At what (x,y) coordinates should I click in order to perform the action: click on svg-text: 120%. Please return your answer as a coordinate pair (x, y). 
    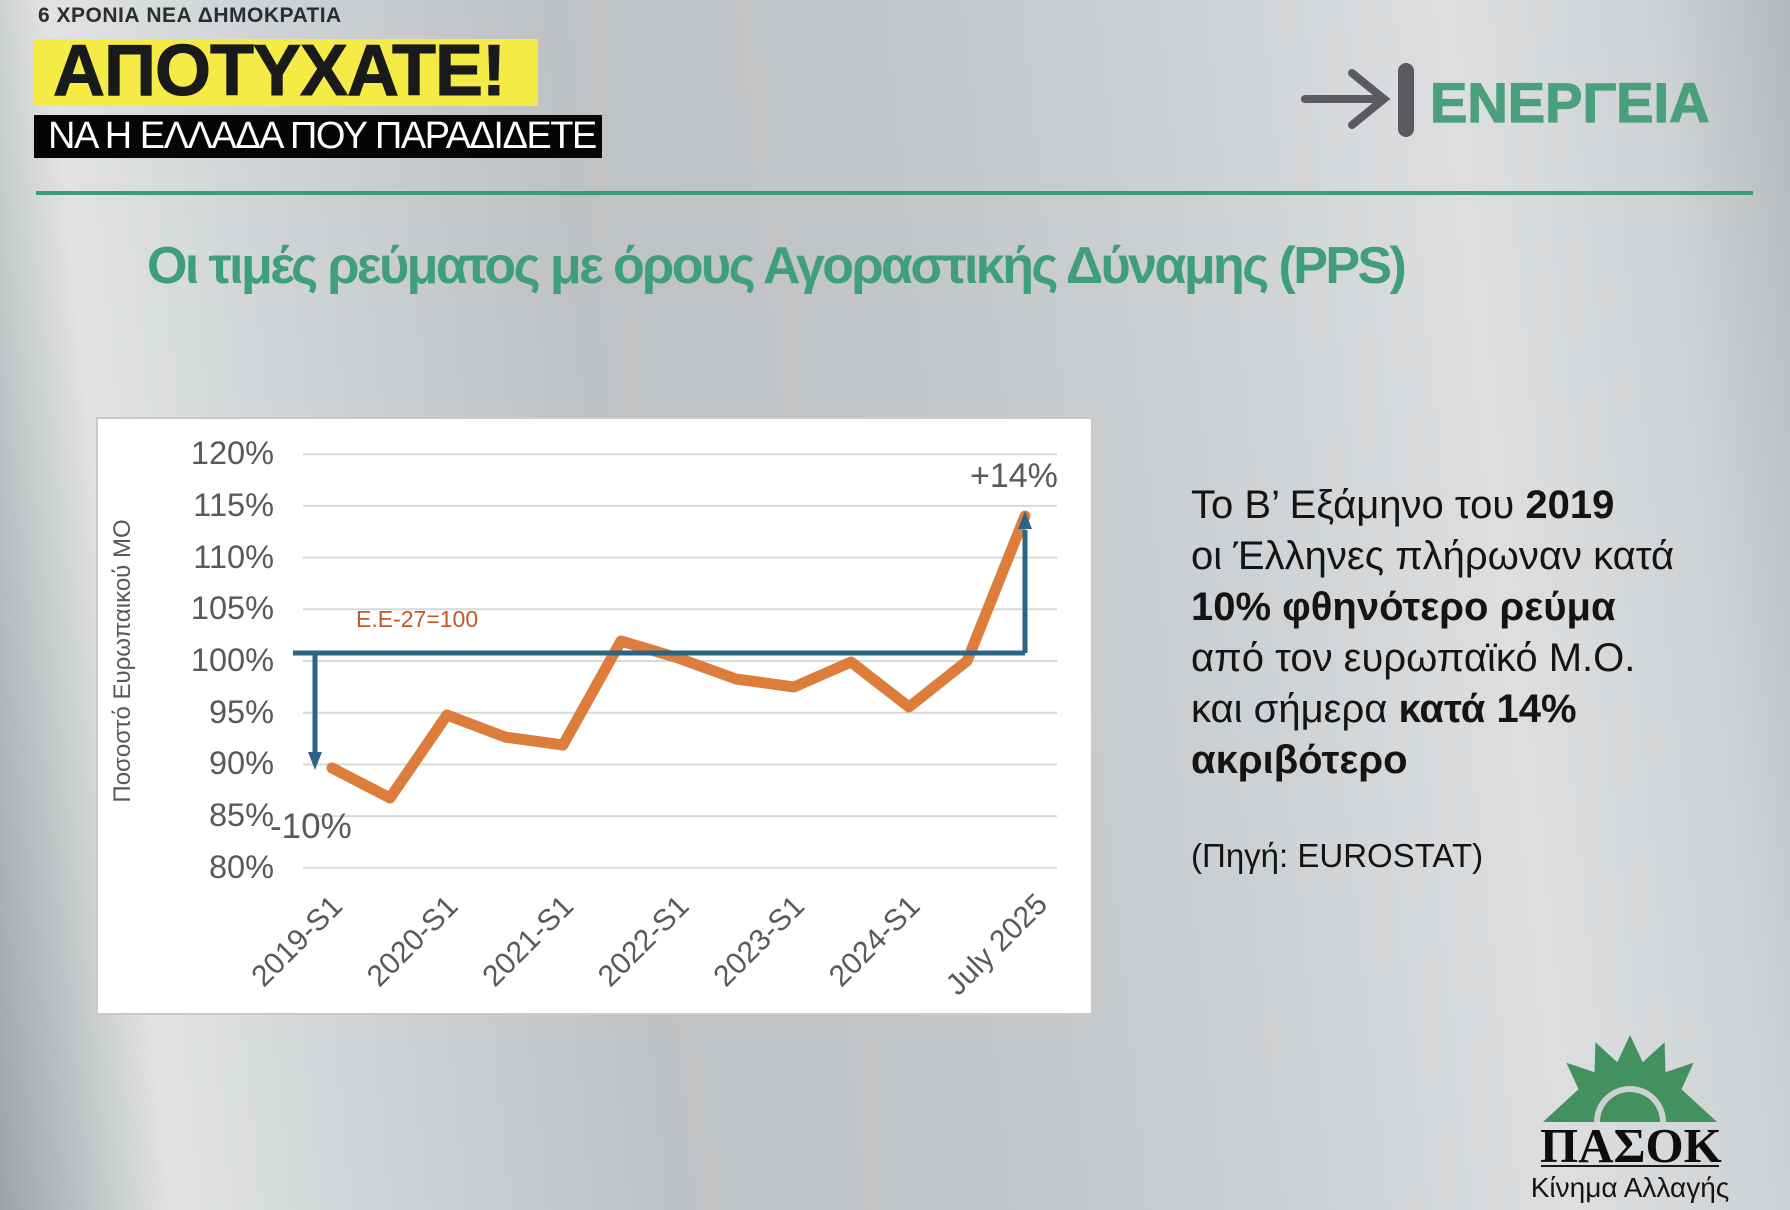
    Looking at the image, I should click on (232, 453).